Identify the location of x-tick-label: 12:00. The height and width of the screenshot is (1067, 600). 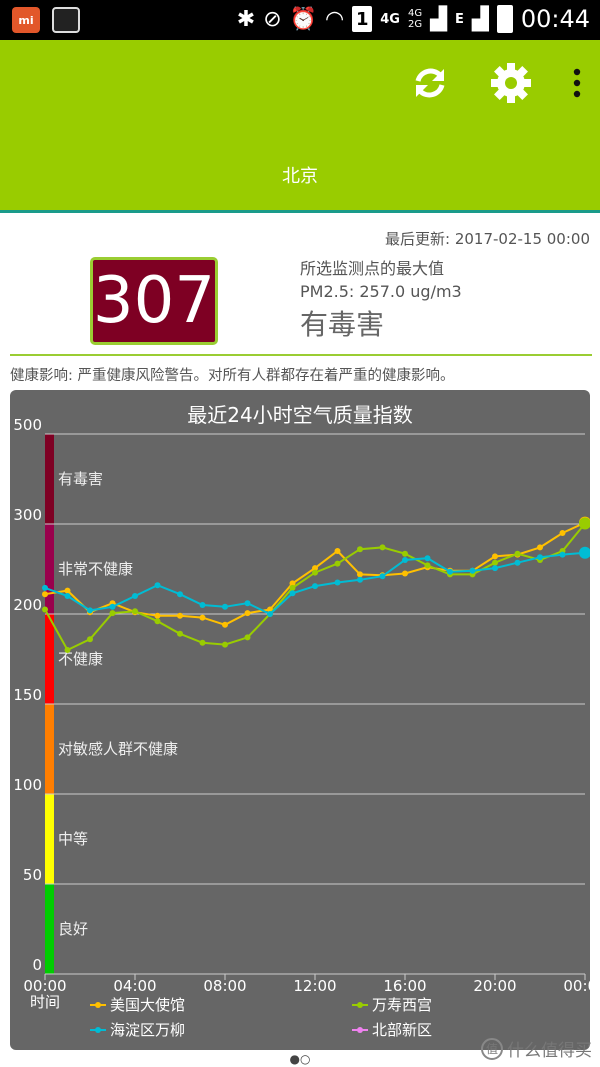
(314, 986).